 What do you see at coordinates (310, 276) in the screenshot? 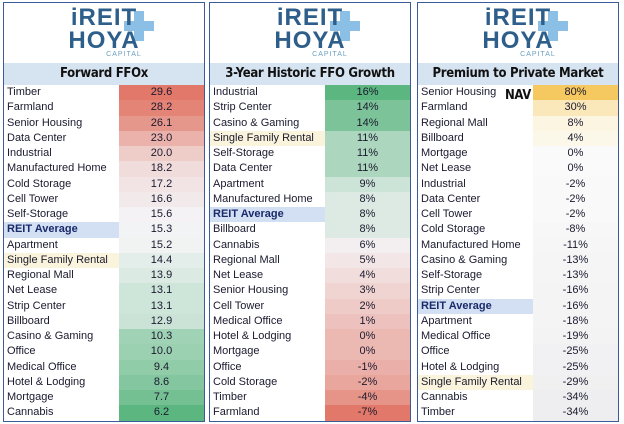
I see `table-row: Net Lease 4%` at bounding box center [310, 276].